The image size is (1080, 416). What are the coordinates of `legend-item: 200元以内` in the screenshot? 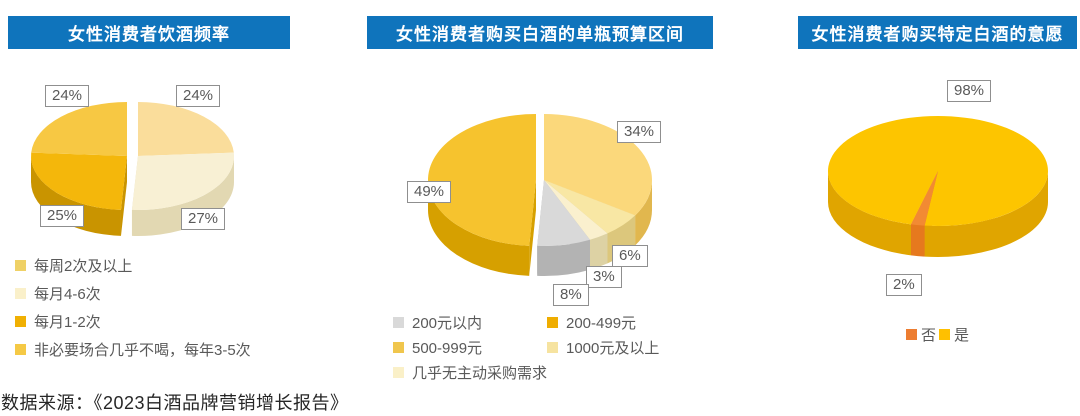 It's located at (438, 323).